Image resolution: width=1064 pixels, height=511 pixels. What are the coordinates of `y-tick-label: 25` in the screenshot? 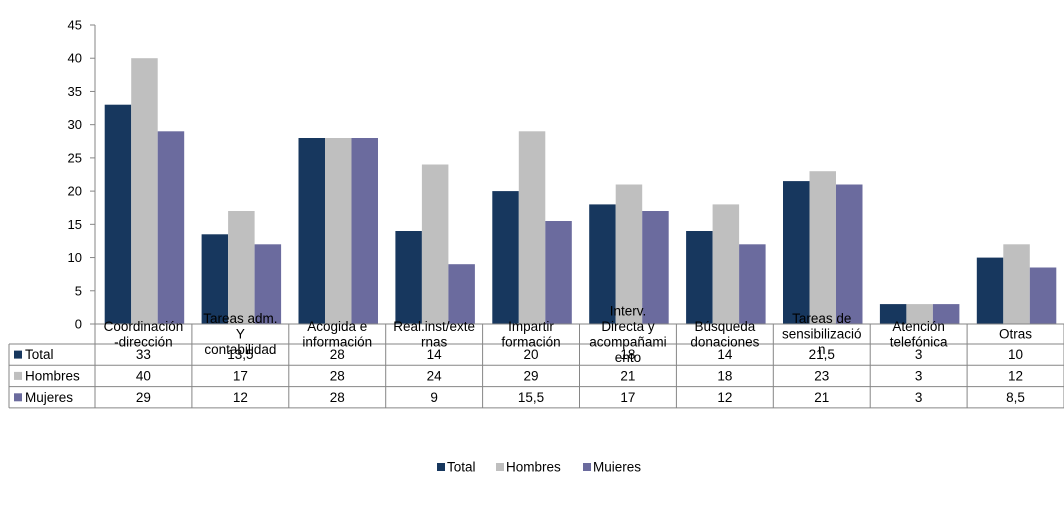 It's located at (75, 157).